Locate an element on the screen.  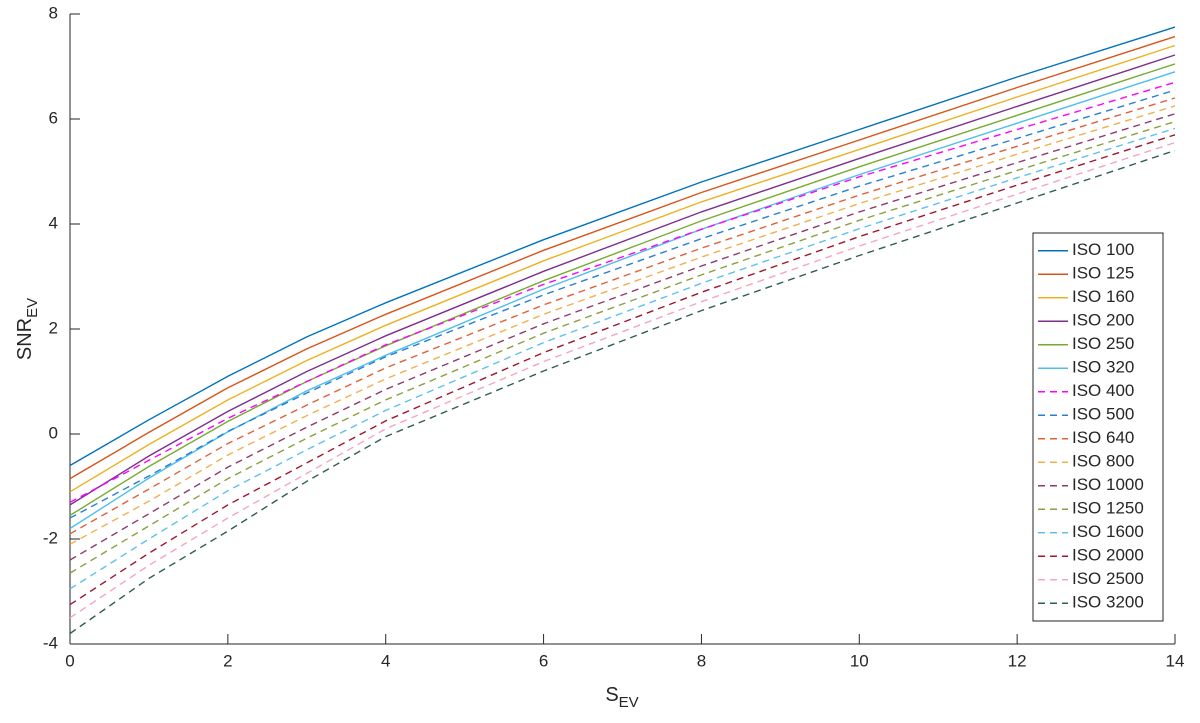
x-tick-label: 12 is located at coordinates (1017, 660).